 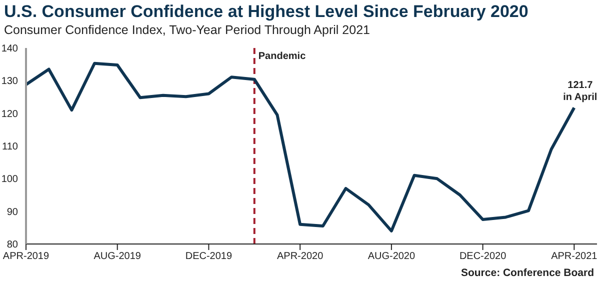 What do you see at coordinates (9, 180) in the screenshot?
I see `y-tick-label: 100` at bounding box center [9, 180].